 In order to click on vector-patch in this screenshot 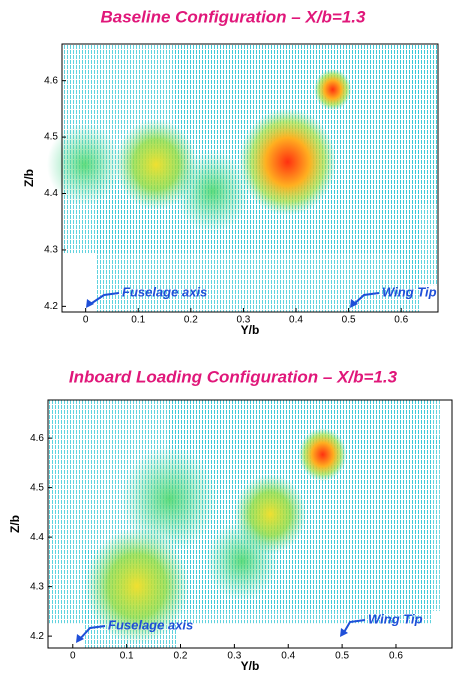, I will do `click(419, 165)`.